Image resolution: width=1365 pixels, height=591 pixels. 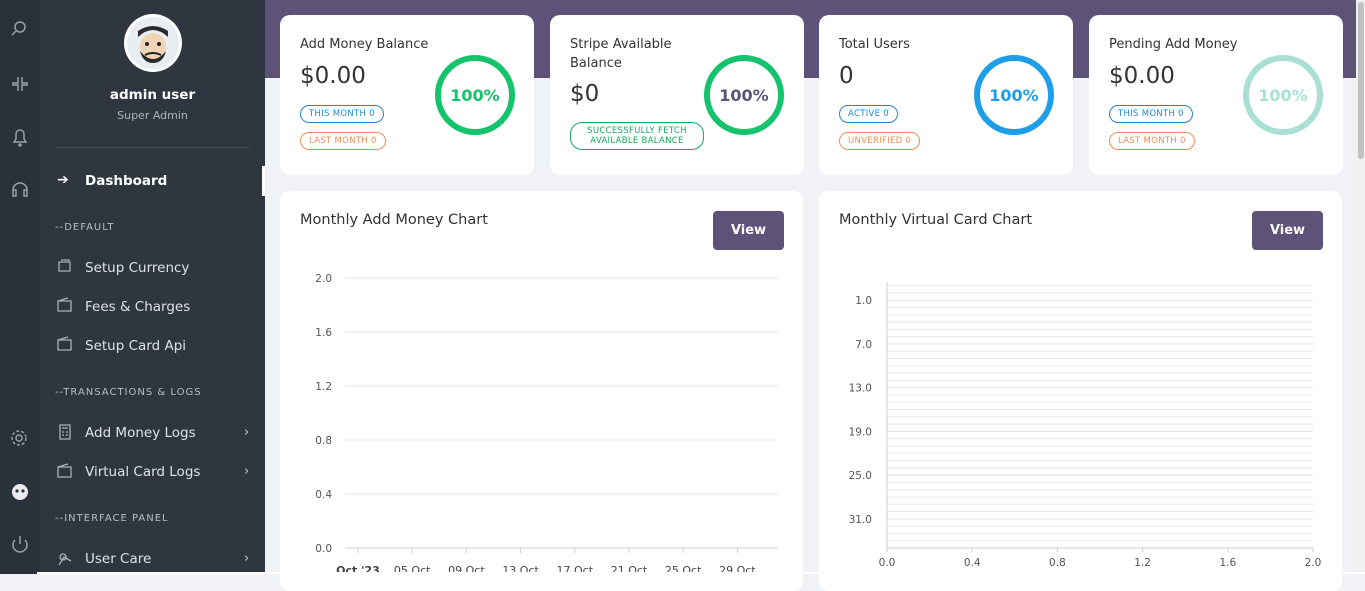 I want to click on menu-item: Add Money Logs, so click(x=140, y=433).